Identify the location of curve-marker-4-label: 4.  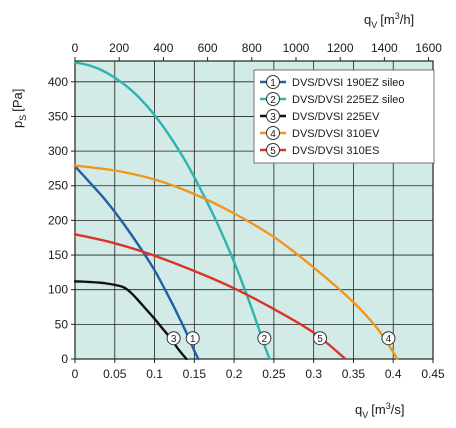
(389, 339).